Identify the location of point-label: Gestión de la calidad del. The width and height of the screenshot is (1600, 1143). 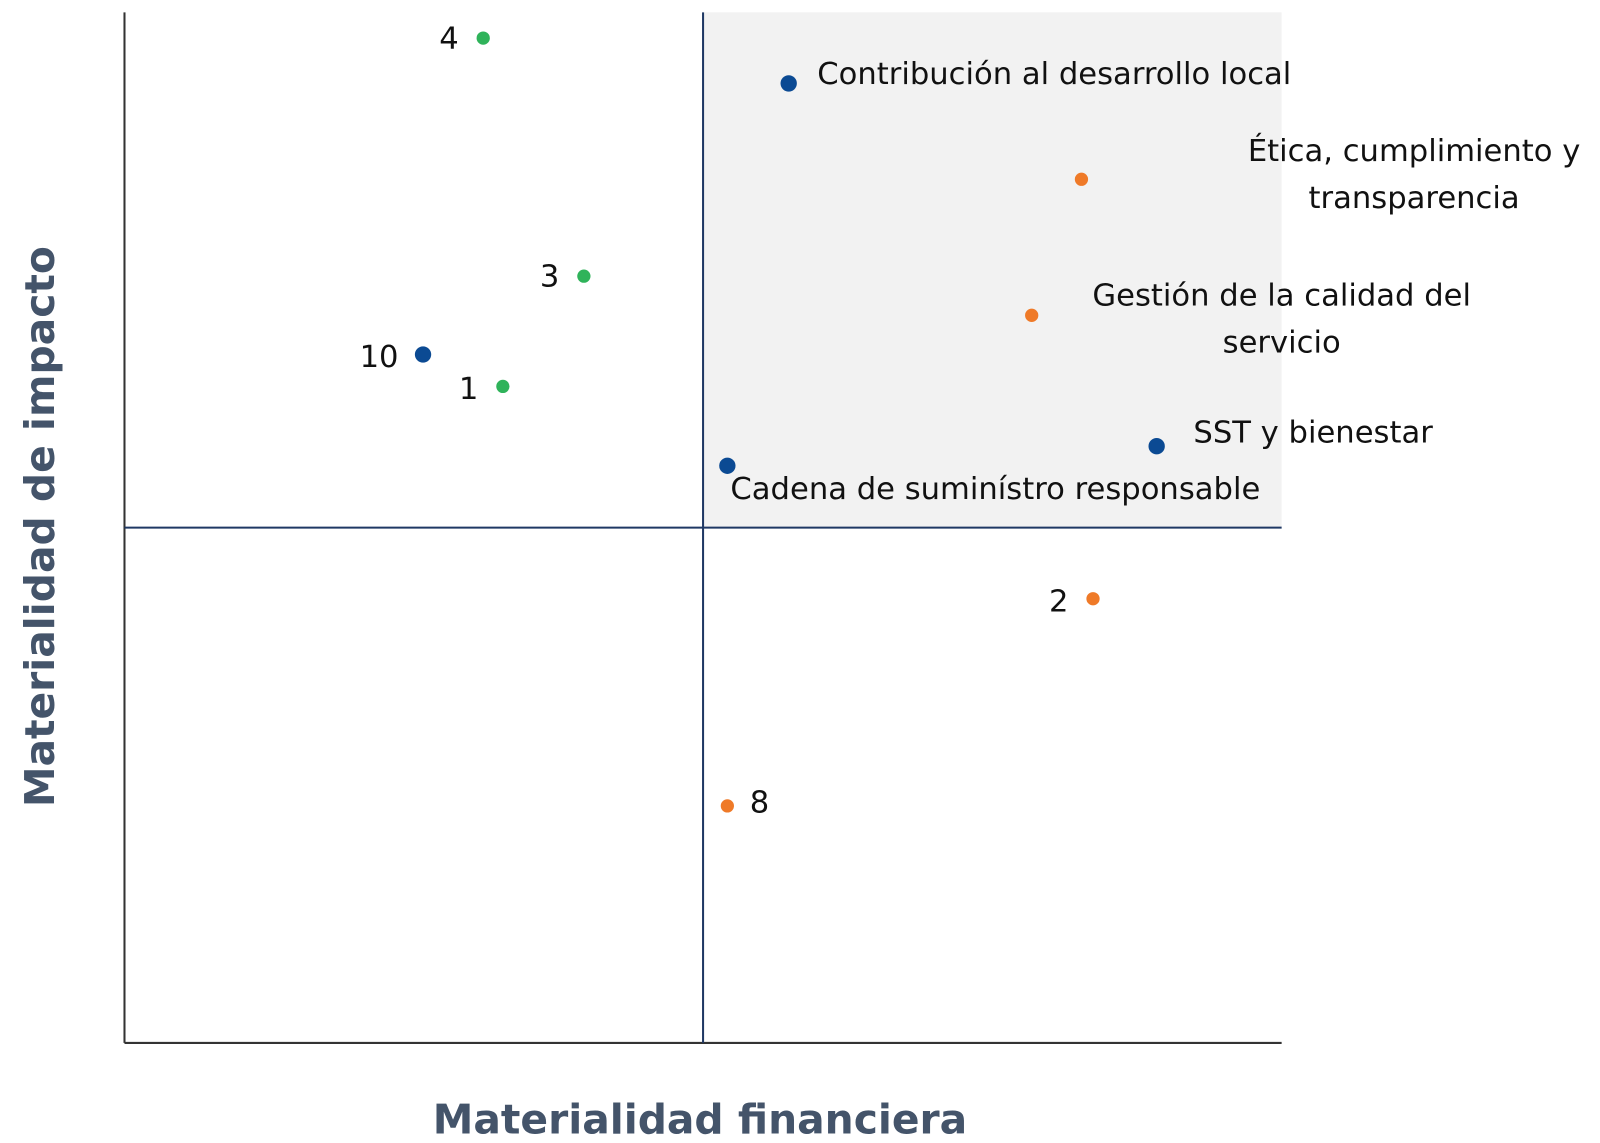
(1281, 295).